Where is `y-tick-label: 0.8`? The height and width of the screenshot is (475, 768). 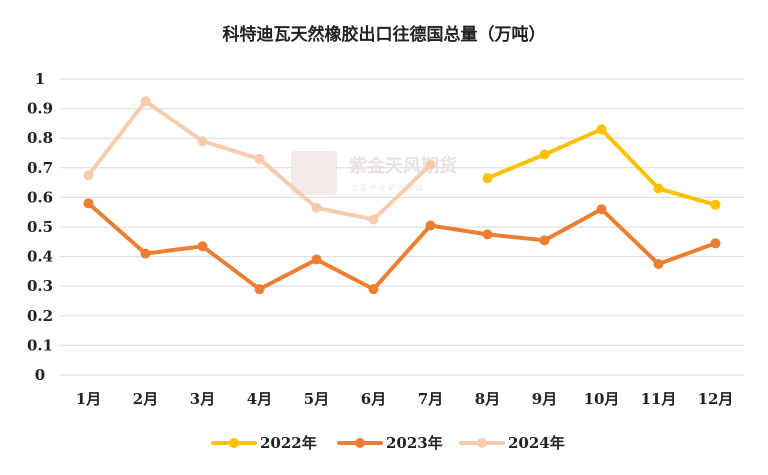
y-tick-label: 0.8 is located at coordinates (40, 138).